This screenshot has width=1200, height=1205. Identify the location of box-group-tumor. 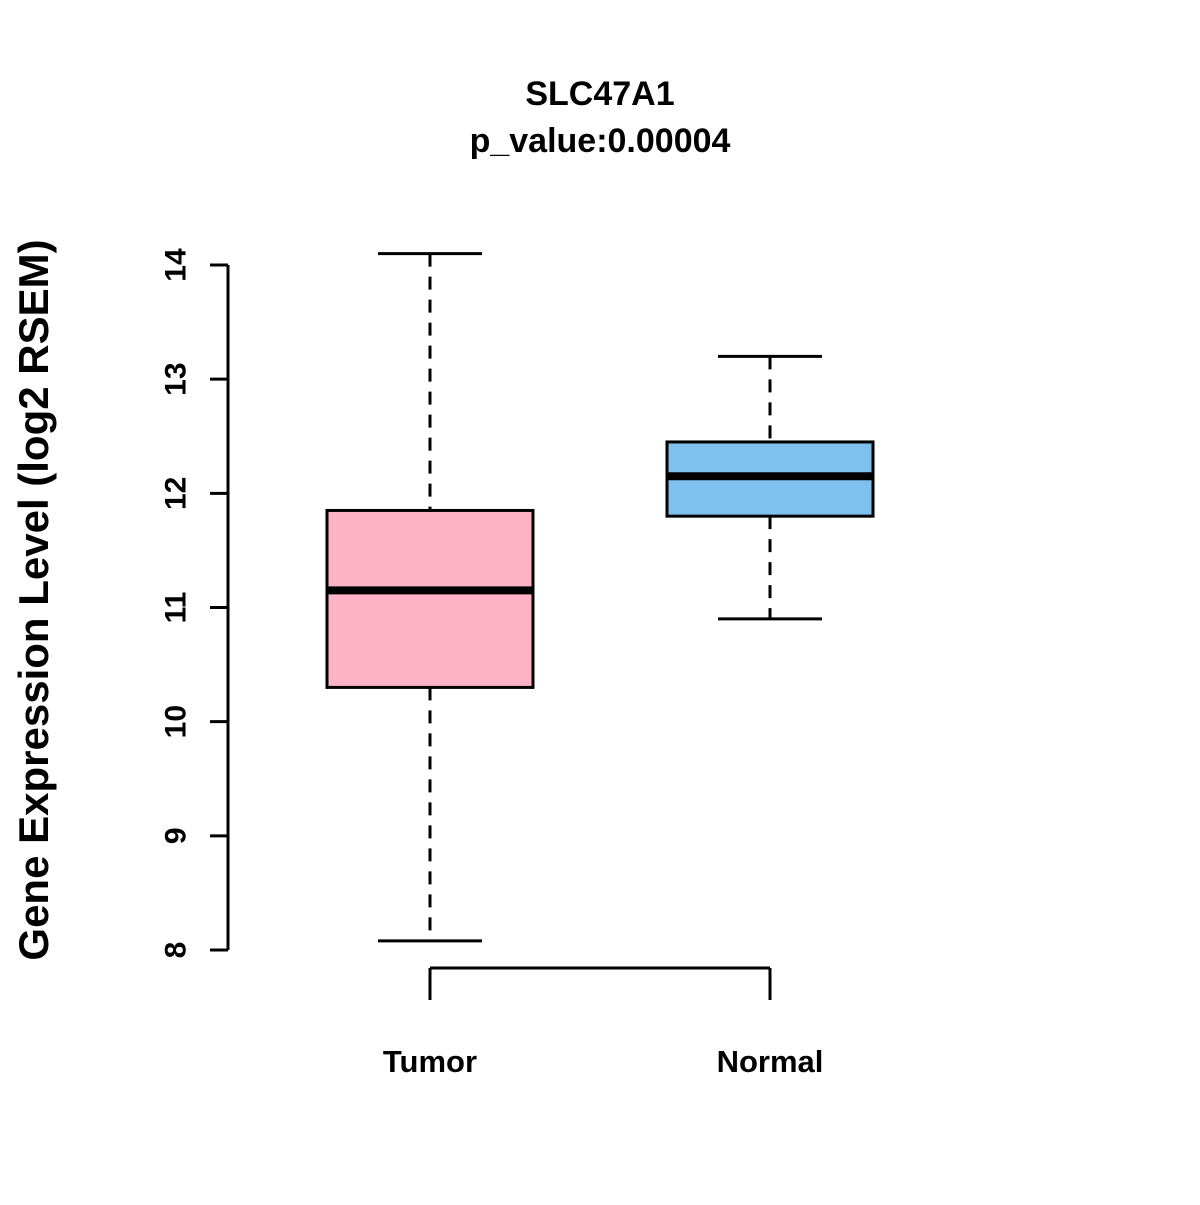
(430, 597).